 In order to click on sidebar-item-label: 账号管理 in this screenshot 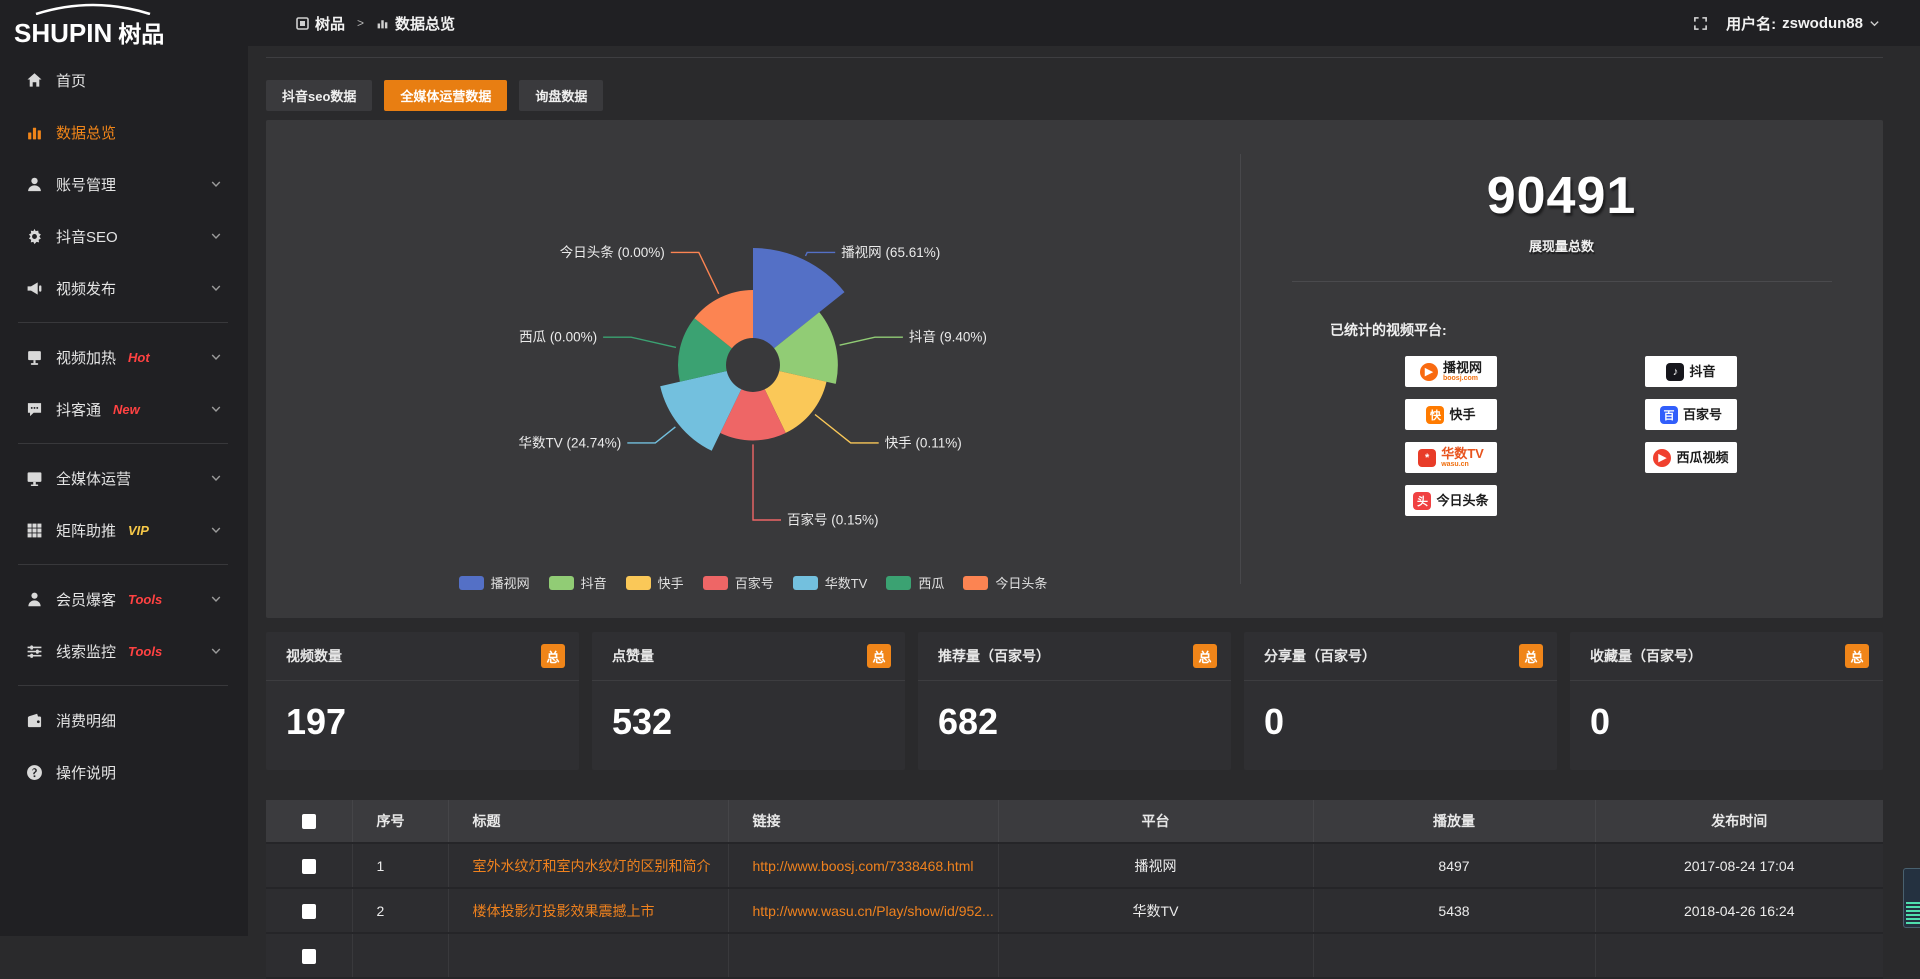, I will do `click(86, 185)`.